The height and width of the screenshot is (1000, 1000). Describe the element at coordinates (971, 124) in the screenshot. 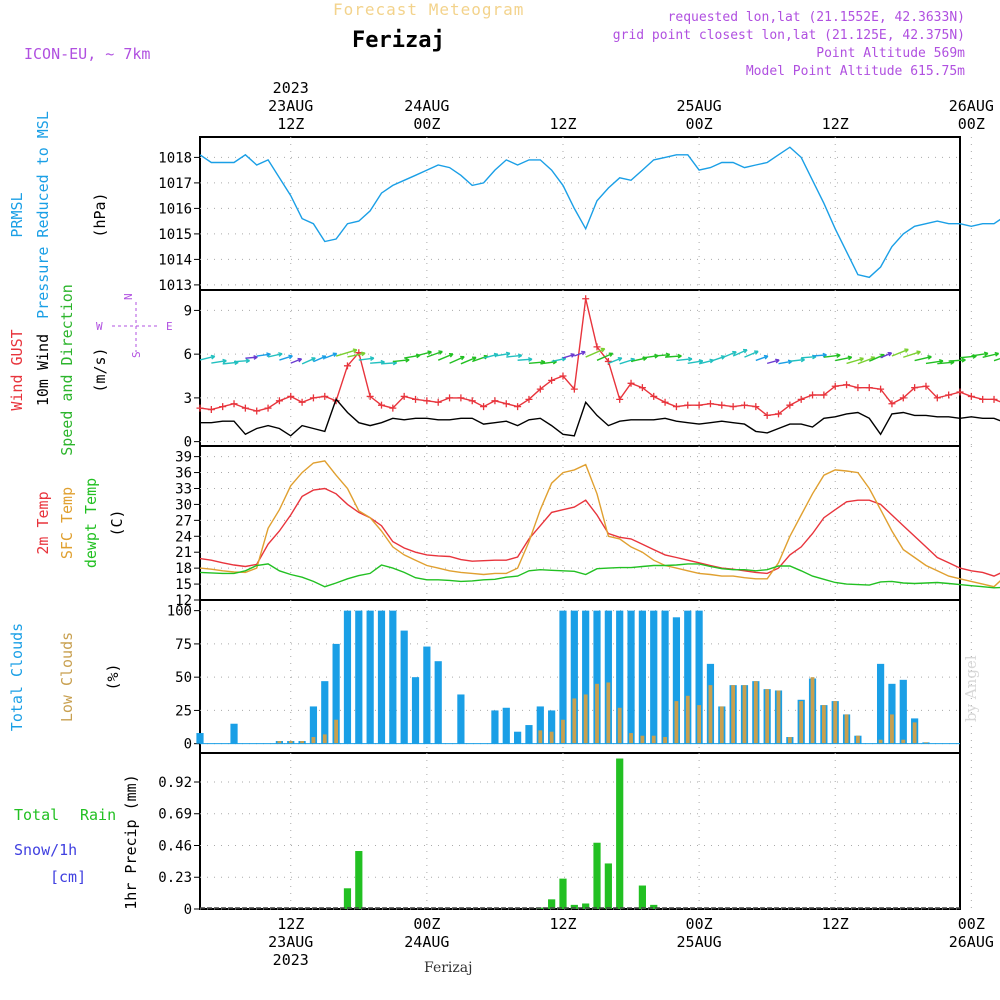

I see `top-time-label: 00Z` at that location.